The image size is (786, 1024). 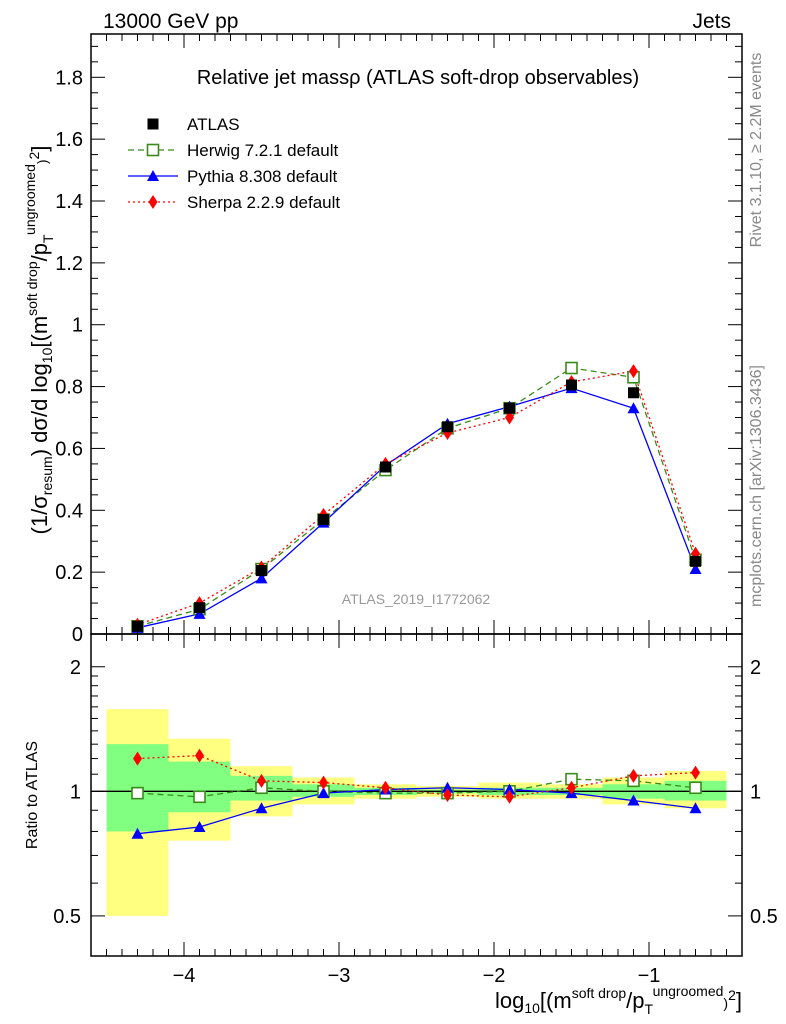 I want to click on ratio-y-tick-label-right: 1, so click(x=755, y=792).